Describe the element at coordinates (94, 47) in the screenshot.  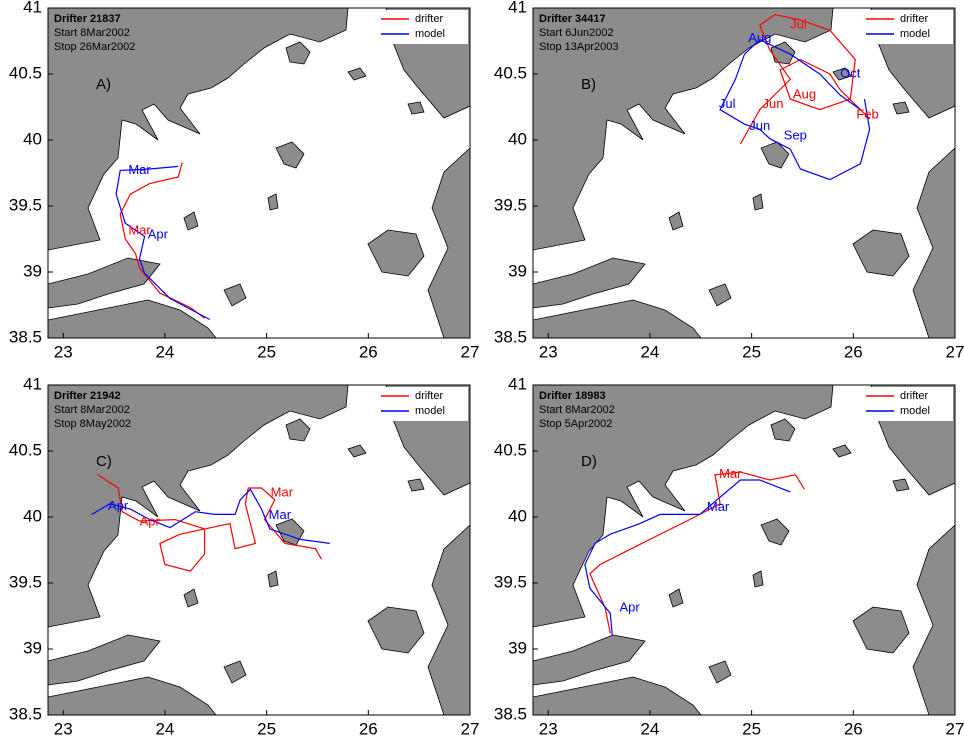
I see `stop-date: Stop 26Mar2002` at that location.